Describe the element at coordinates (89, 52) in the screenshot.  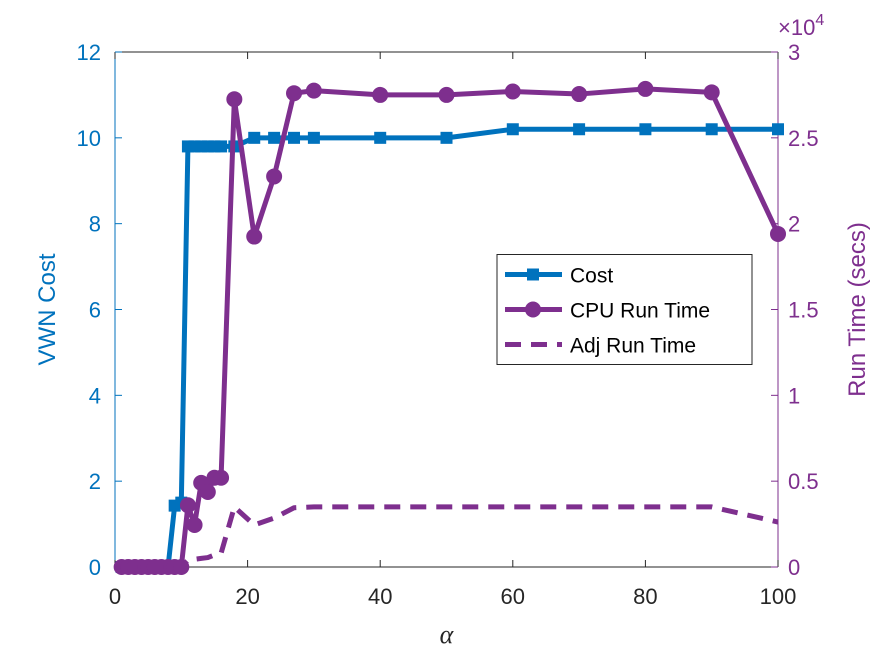
I see `y-tick-label: 12` at that location.